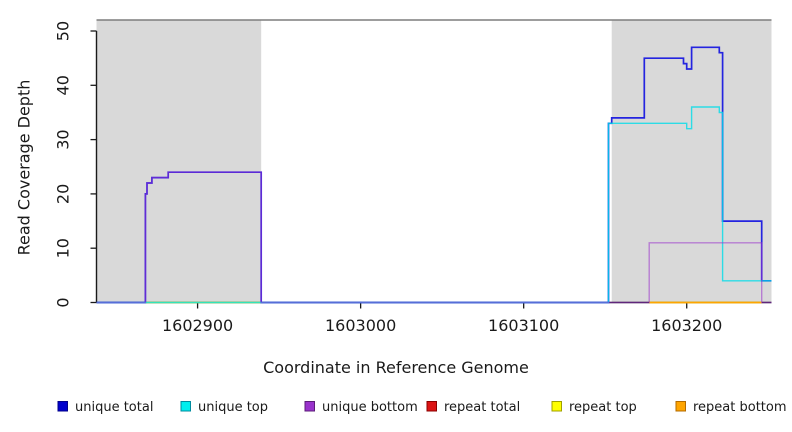 The height and width of the screenshot is (432, 792). Describe the element at coordinates (523, 325) in the screenshot. I see `x-tick-label: 1603100` at that location.